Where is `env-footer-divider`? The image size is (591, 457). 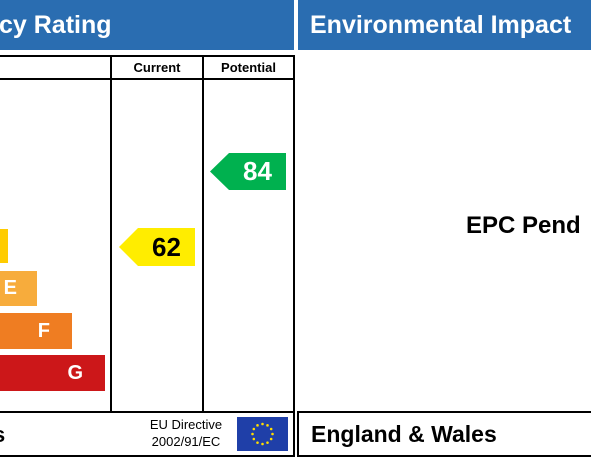
env-footer-divider is located at coordinates (444, 412).